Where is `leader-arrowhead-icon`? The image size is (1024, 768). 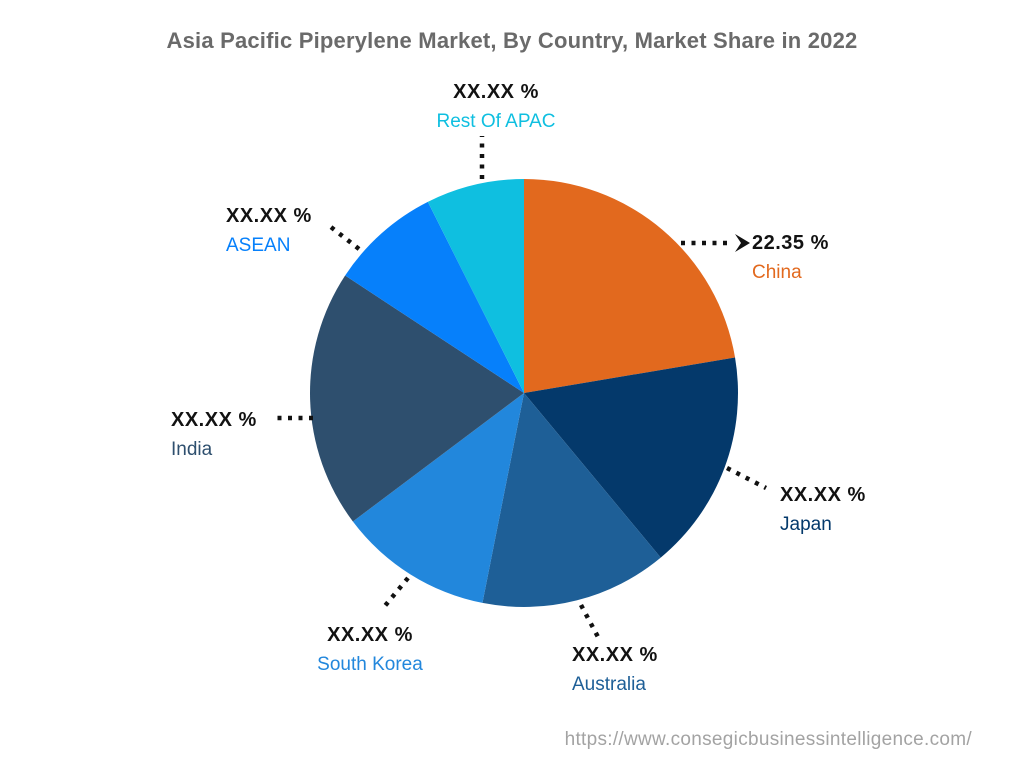 leader-arrowhead-icon is located at coordinates (742, 243).